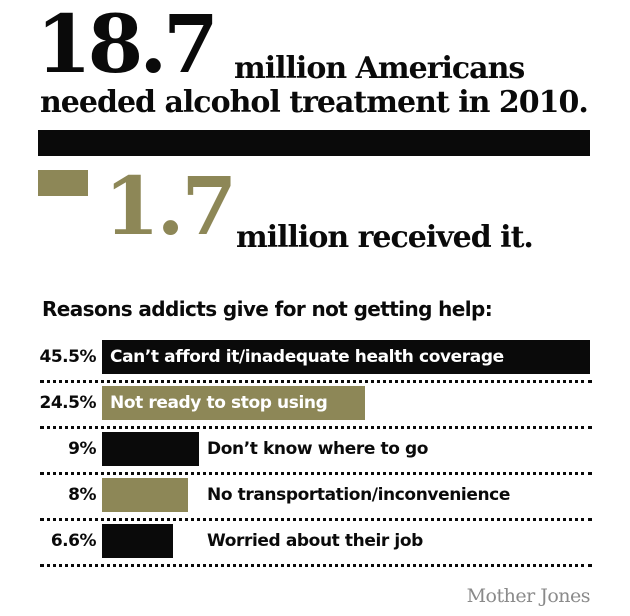 The height and width of the screenshot is (616, 630). I want to click on received-text: million received it., so click(385, 237).